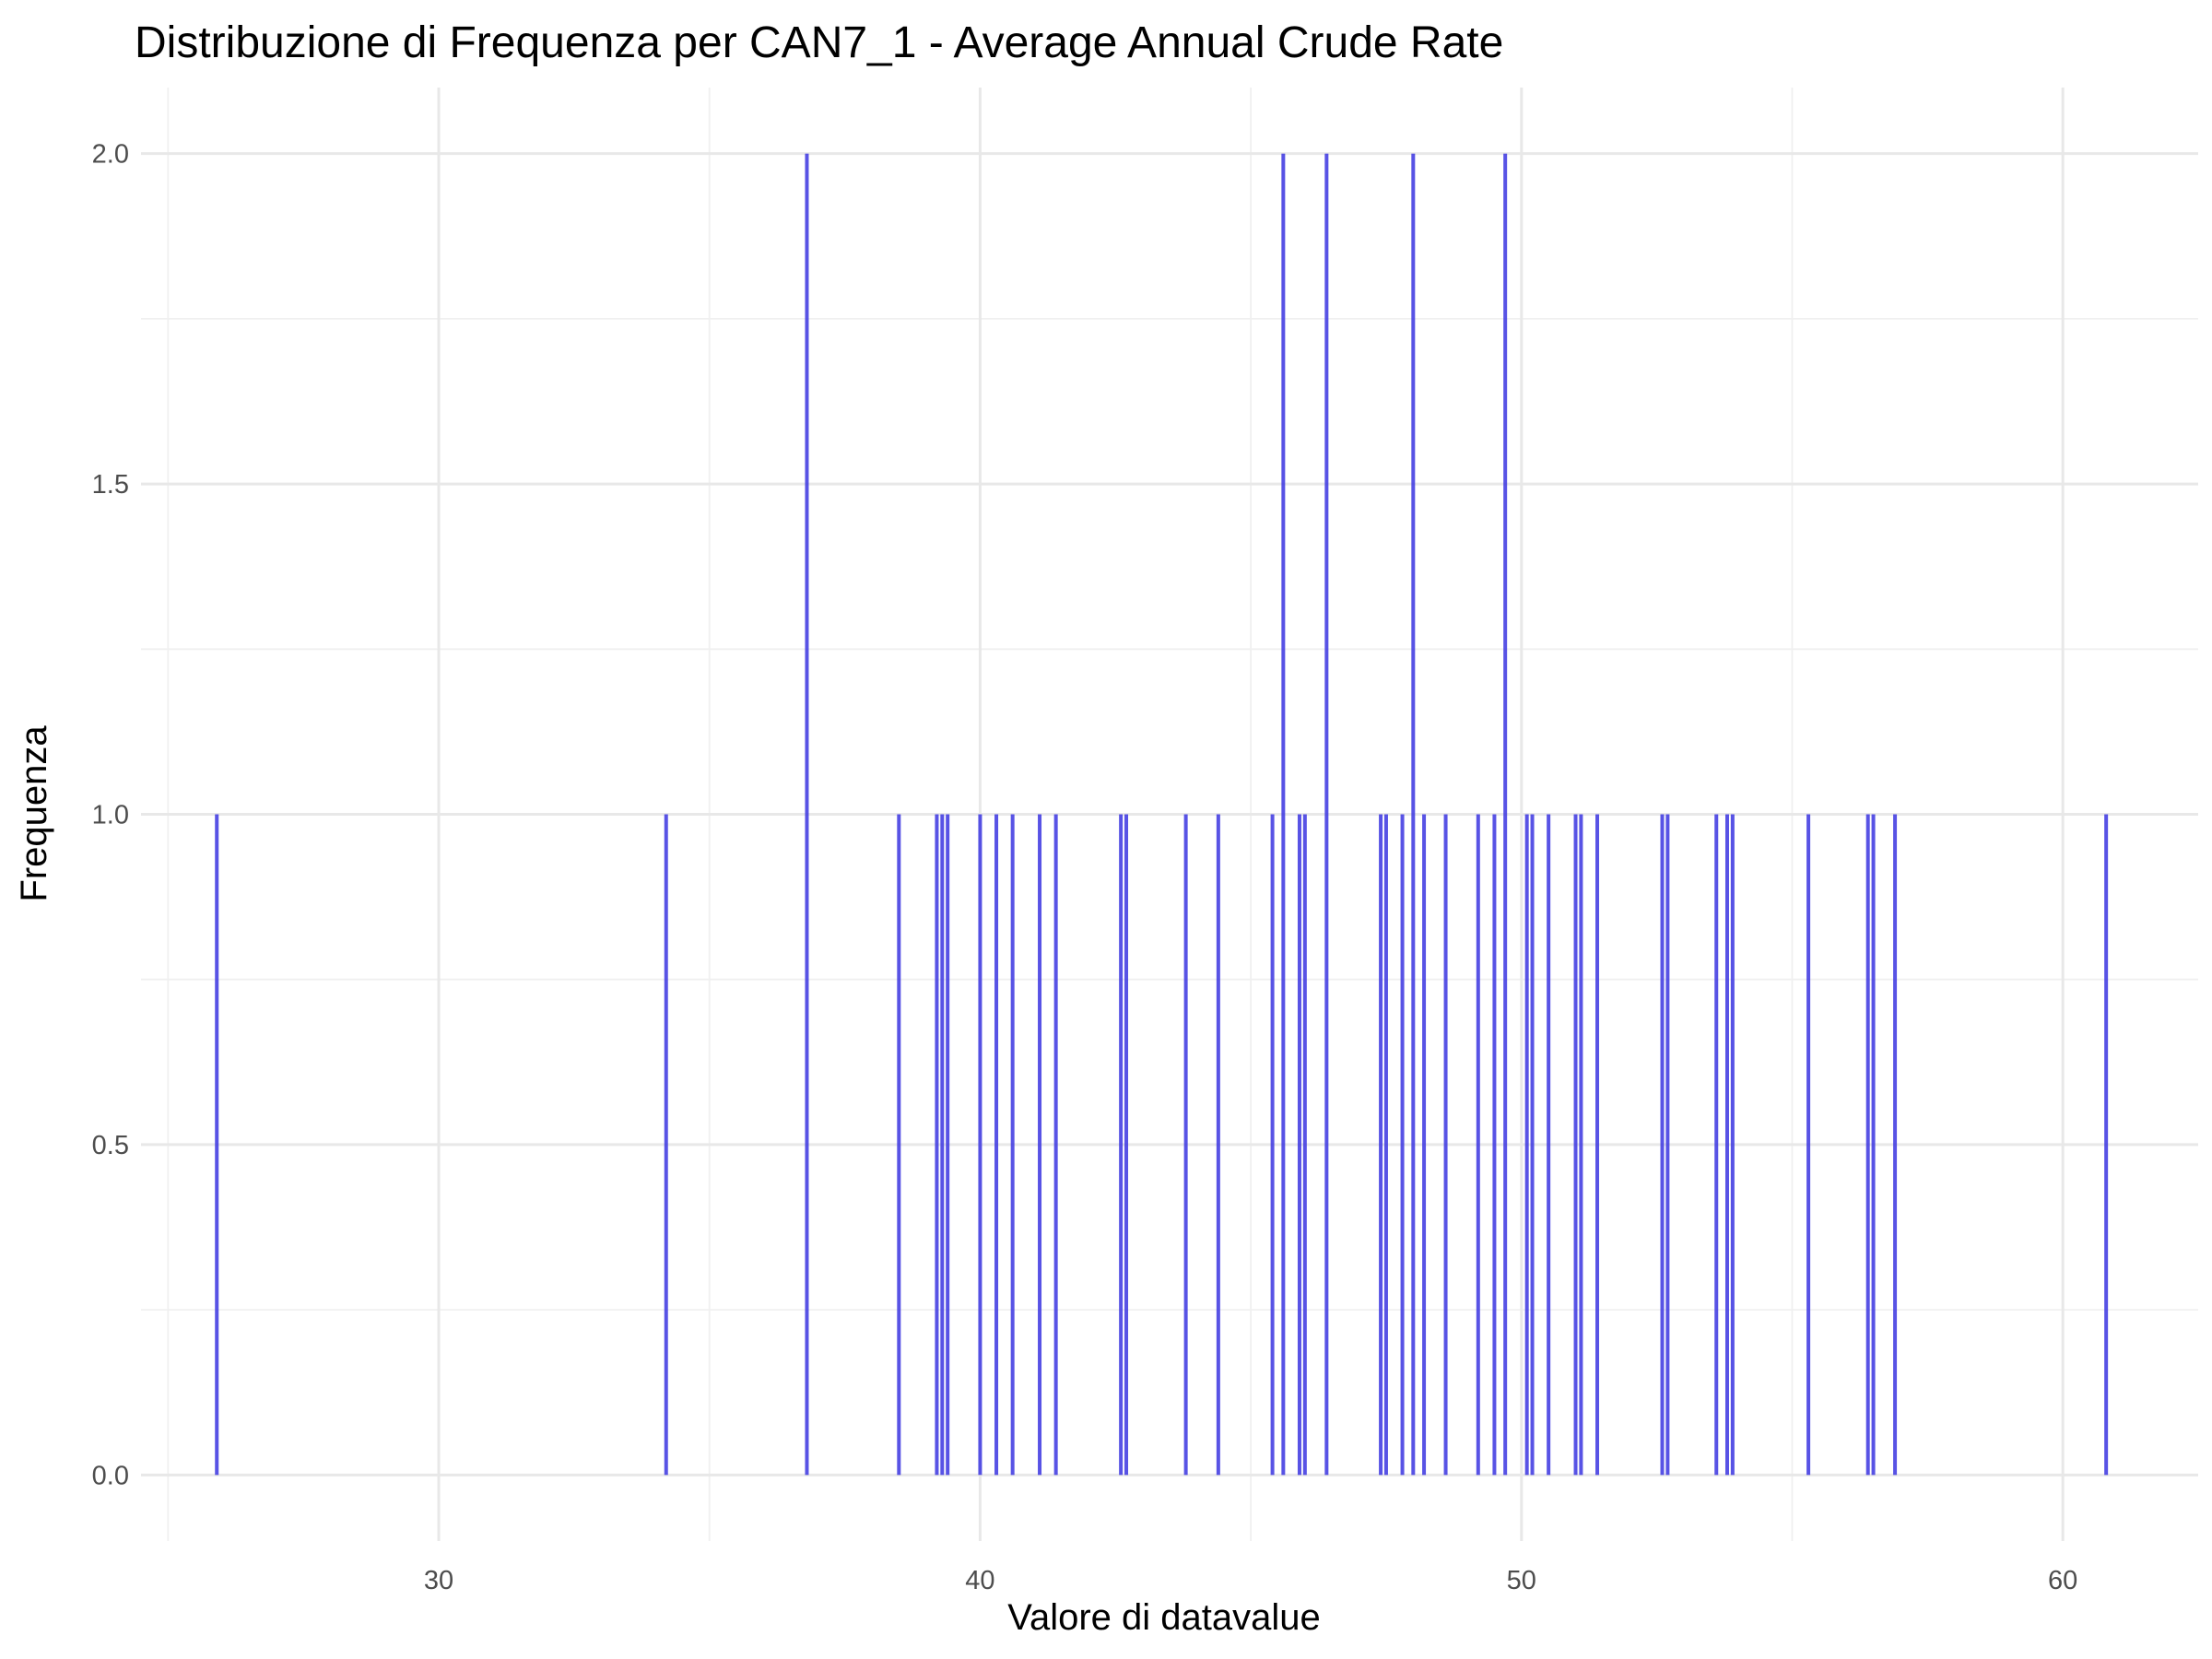 This screenshot has width=2212, height=1659. I want to click on y-tick-labels: 0.0 0.5 1.0 1.5 2.0, so click(110, 815).